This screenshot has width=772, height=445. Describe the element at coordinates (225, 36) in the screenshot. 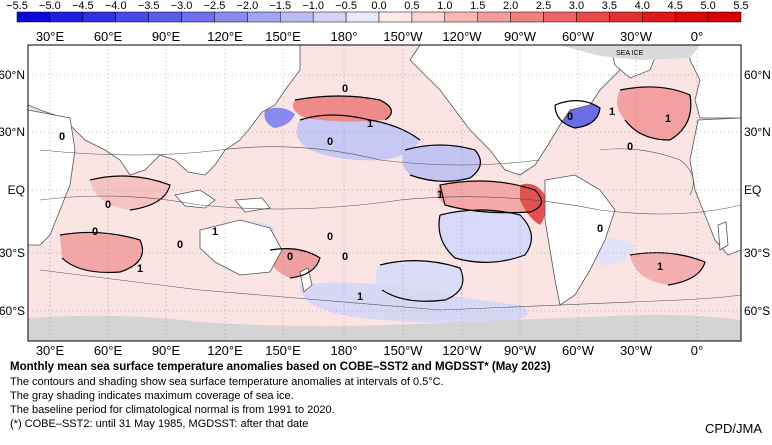

I see `lon-label-top: 120°E` at that location.